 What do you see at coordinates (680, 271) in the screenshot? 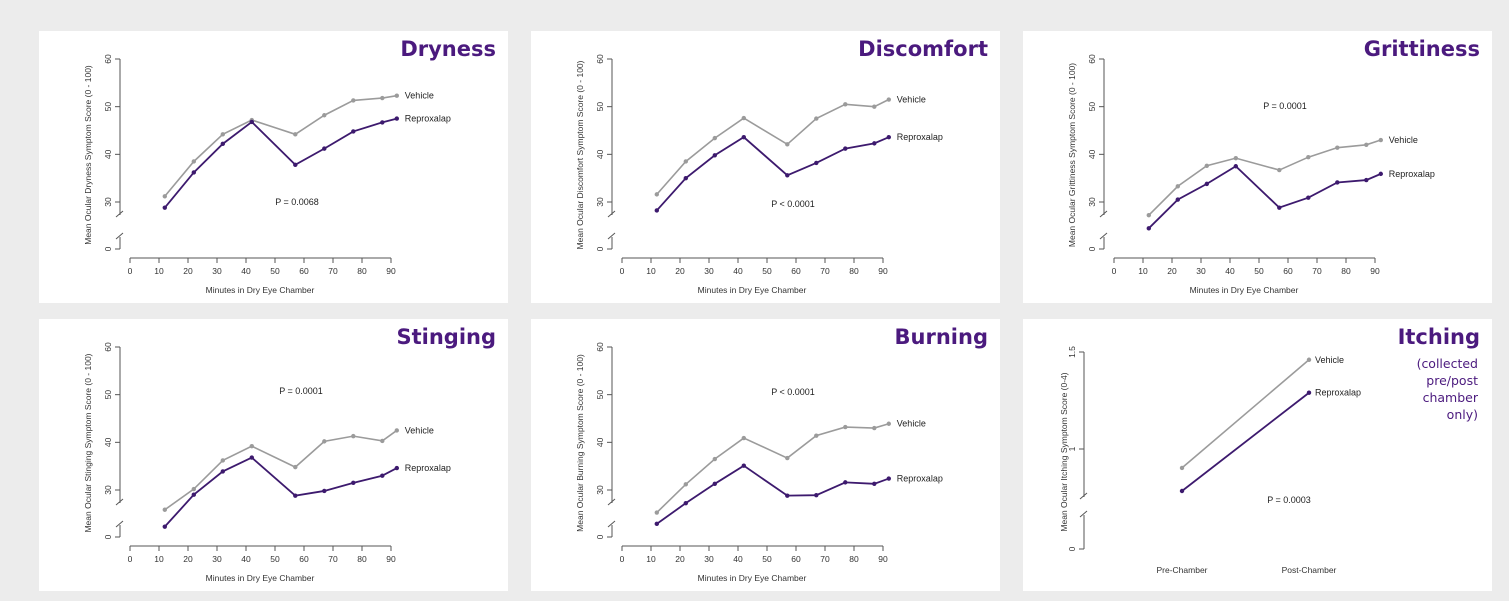
I see `x-tick-label: 20` at bounding box center [680, 271].